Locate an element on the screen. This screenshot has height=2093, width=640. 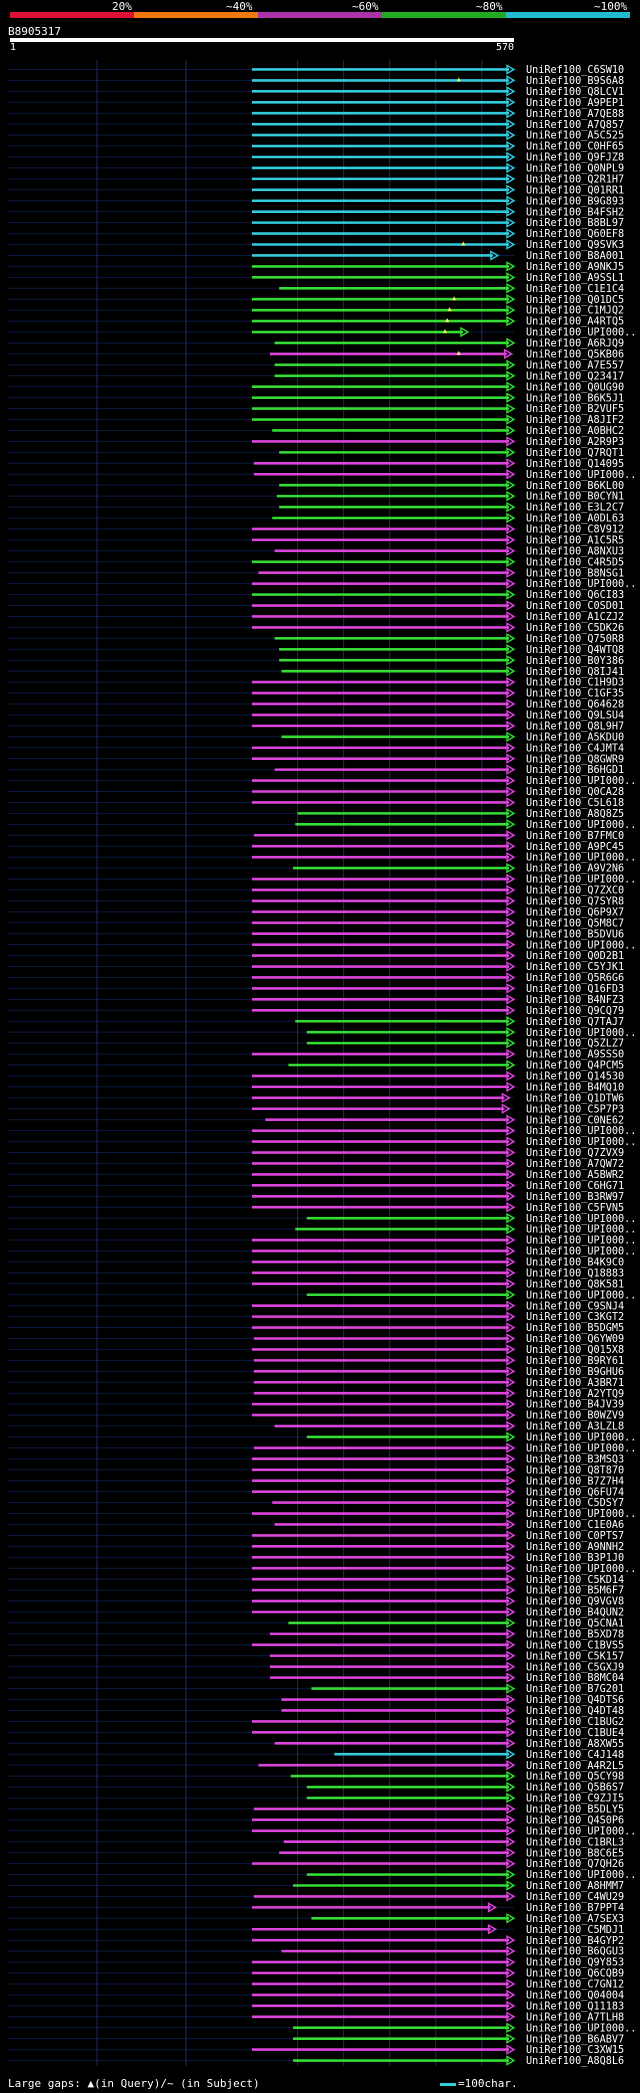
hit-label: UniRef100_B3MSQ3 is located at coordinates (575, 1459).